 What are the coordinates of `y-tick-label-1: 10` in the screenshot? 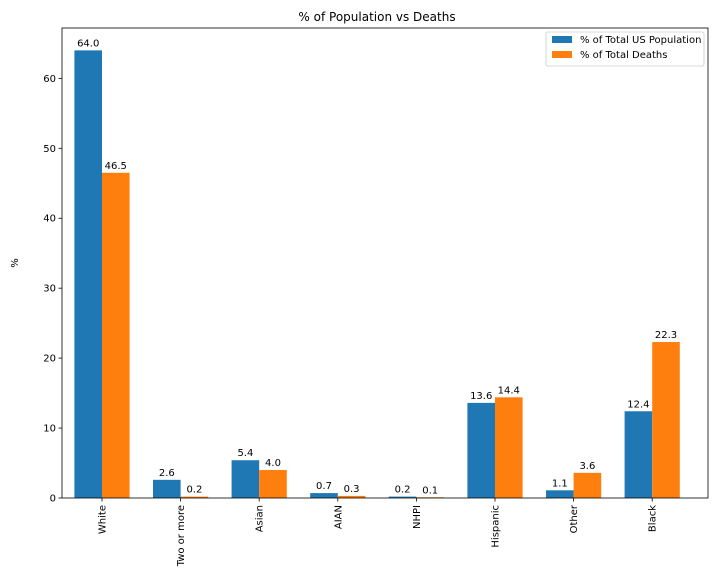 It's located at (49, 429).